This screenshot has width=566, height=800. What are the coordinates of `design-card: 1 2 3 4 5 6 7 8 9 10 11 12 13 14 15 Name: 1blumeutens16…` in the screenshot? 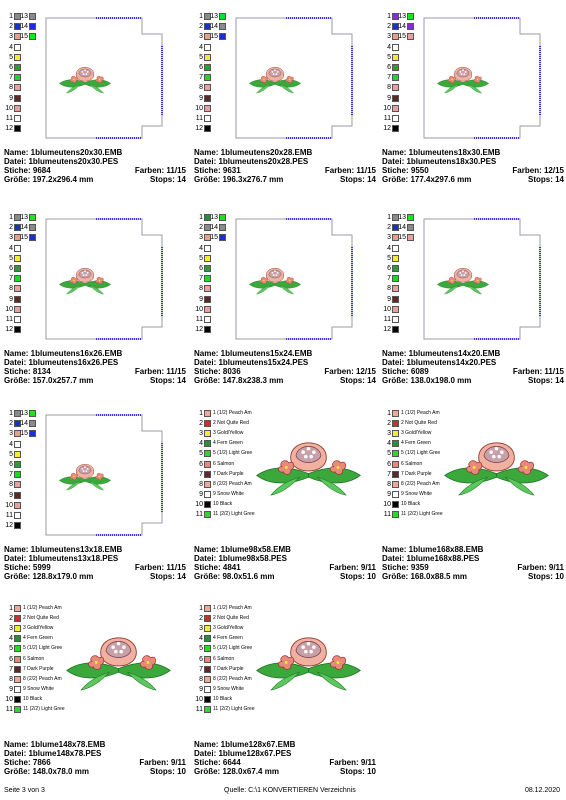 It's located at (95, 308).